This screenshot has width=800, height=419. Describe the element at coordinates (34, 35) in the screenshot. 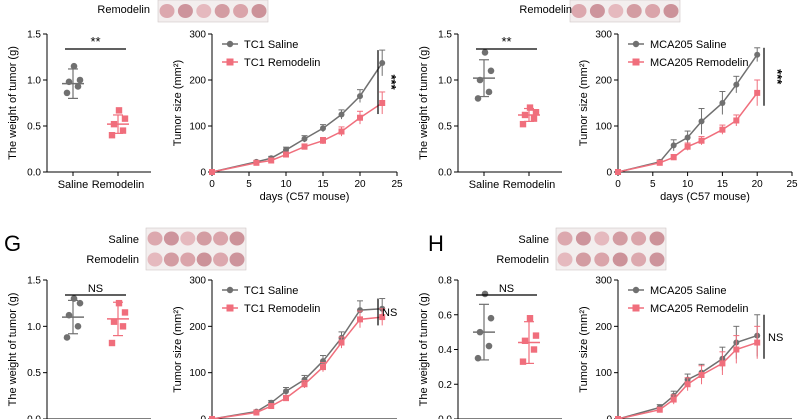

I see `y-tick-label: 1.5` at that location.